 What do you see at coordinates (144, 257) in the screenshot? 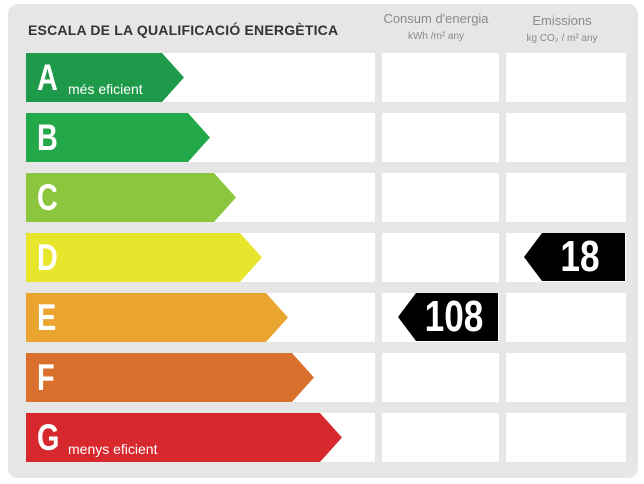
I see `rating-arrow-d` at bounding box center [144, 257].